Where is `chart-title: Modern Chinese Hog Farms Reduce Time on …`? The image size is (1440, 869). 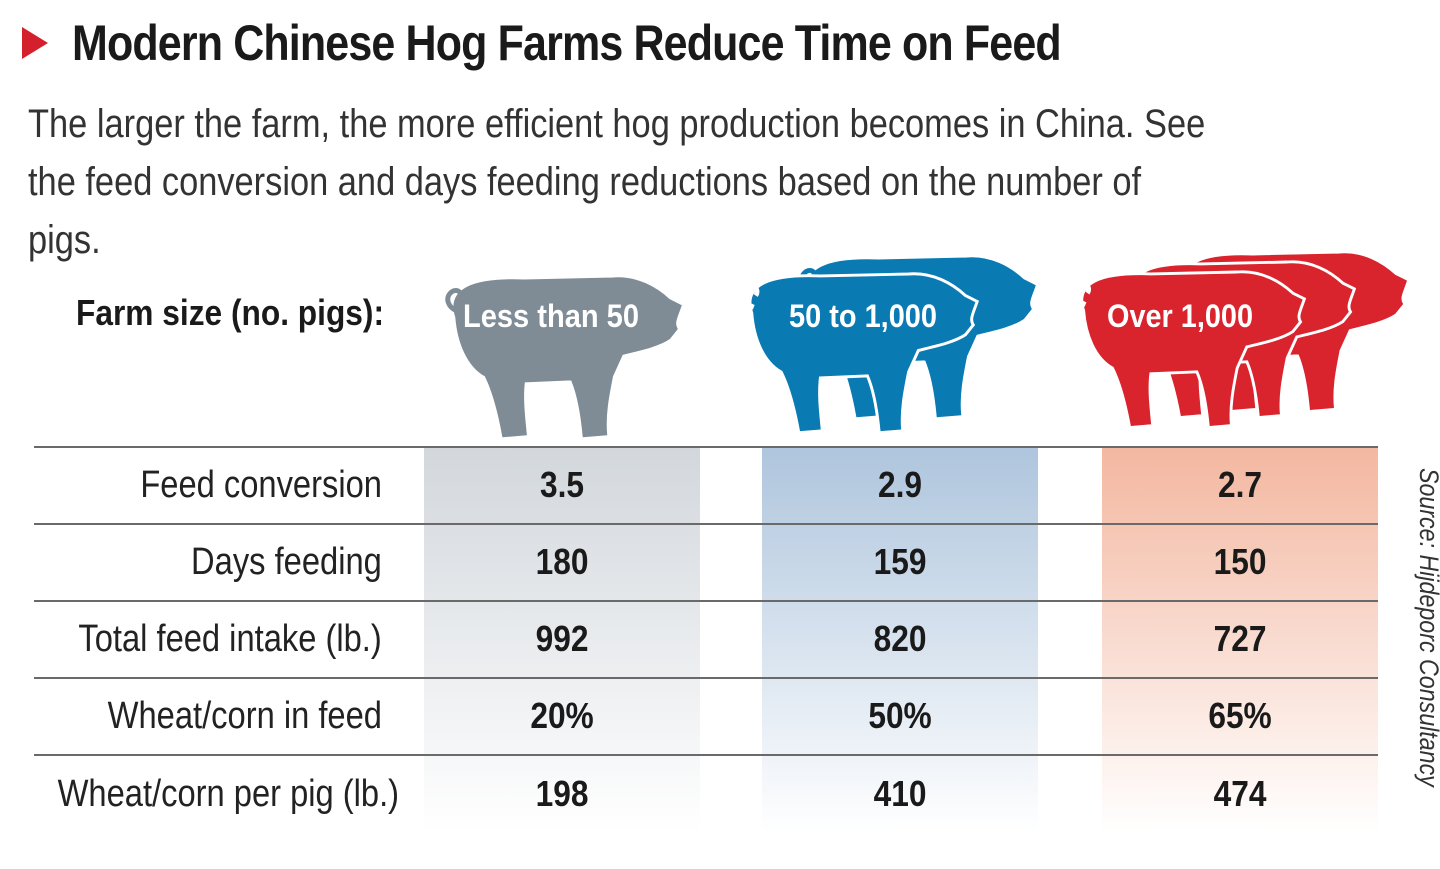
chart-title: Modern Chinese Hog Farms Reduce Time on … is located at coordinates (567, 43).